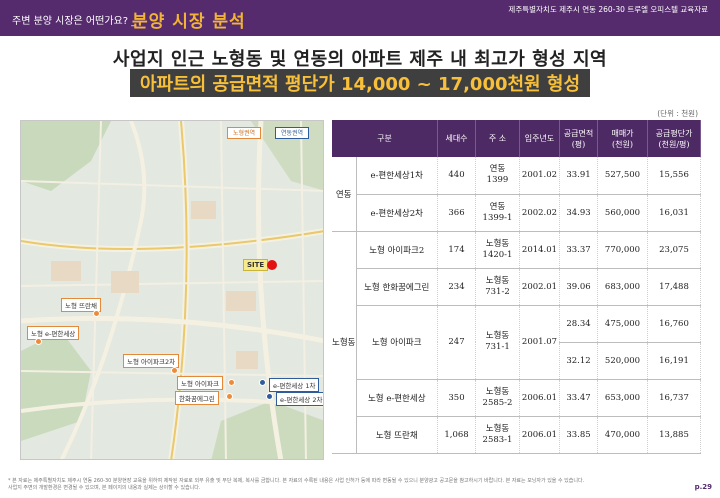 The image size is (720, 498). Describe the element at coordinates (703, 487) in the screenshot. I see `page-number: p.29` at that location.